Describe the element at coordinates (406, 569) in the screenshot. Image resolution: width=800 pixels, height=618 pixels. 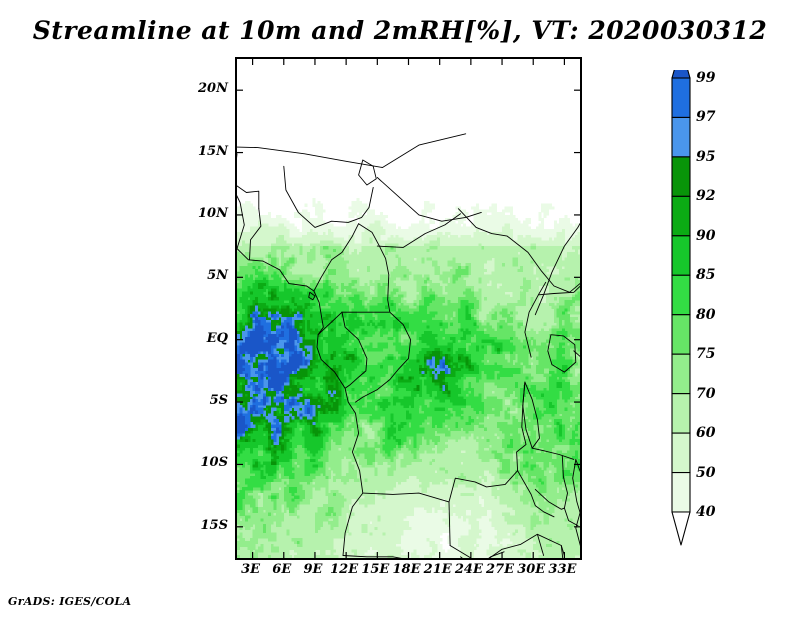
I see `x-tick-18E: 18E` at that location.